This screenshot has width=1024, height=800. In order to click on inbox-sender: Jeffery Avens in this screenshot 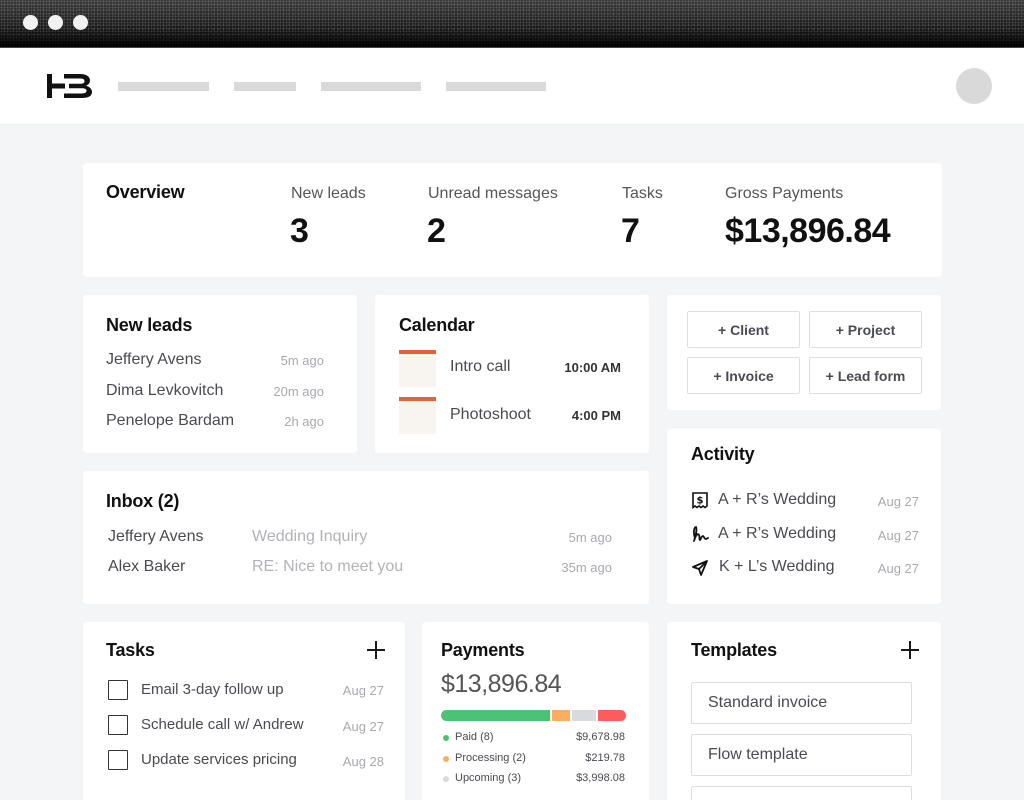, I will do `click(156, 536)`.